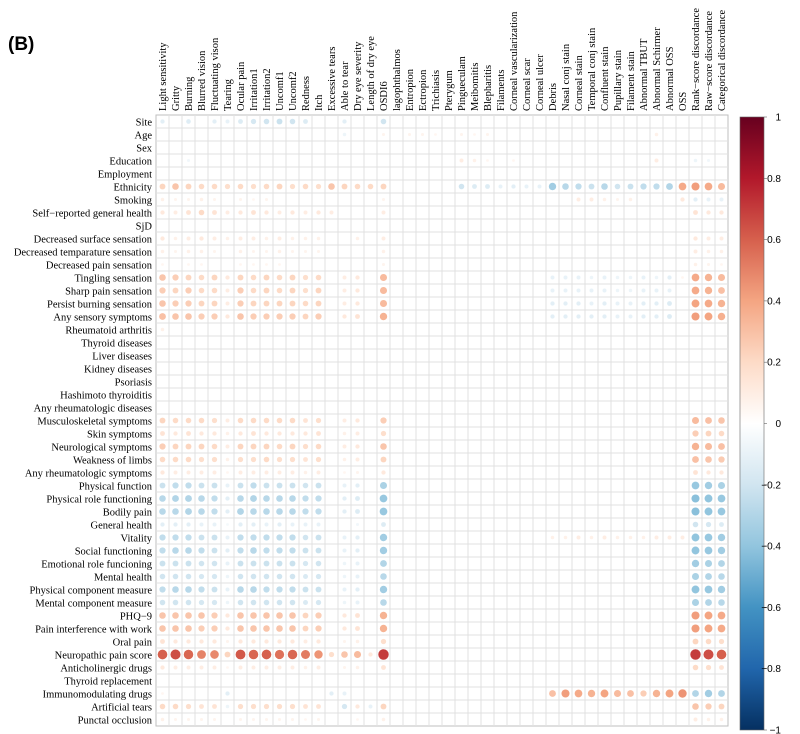  Describe the element at coordinates (774, 240) in the screenshot. I see `colorbar-tick-label: 0.6` at that location.